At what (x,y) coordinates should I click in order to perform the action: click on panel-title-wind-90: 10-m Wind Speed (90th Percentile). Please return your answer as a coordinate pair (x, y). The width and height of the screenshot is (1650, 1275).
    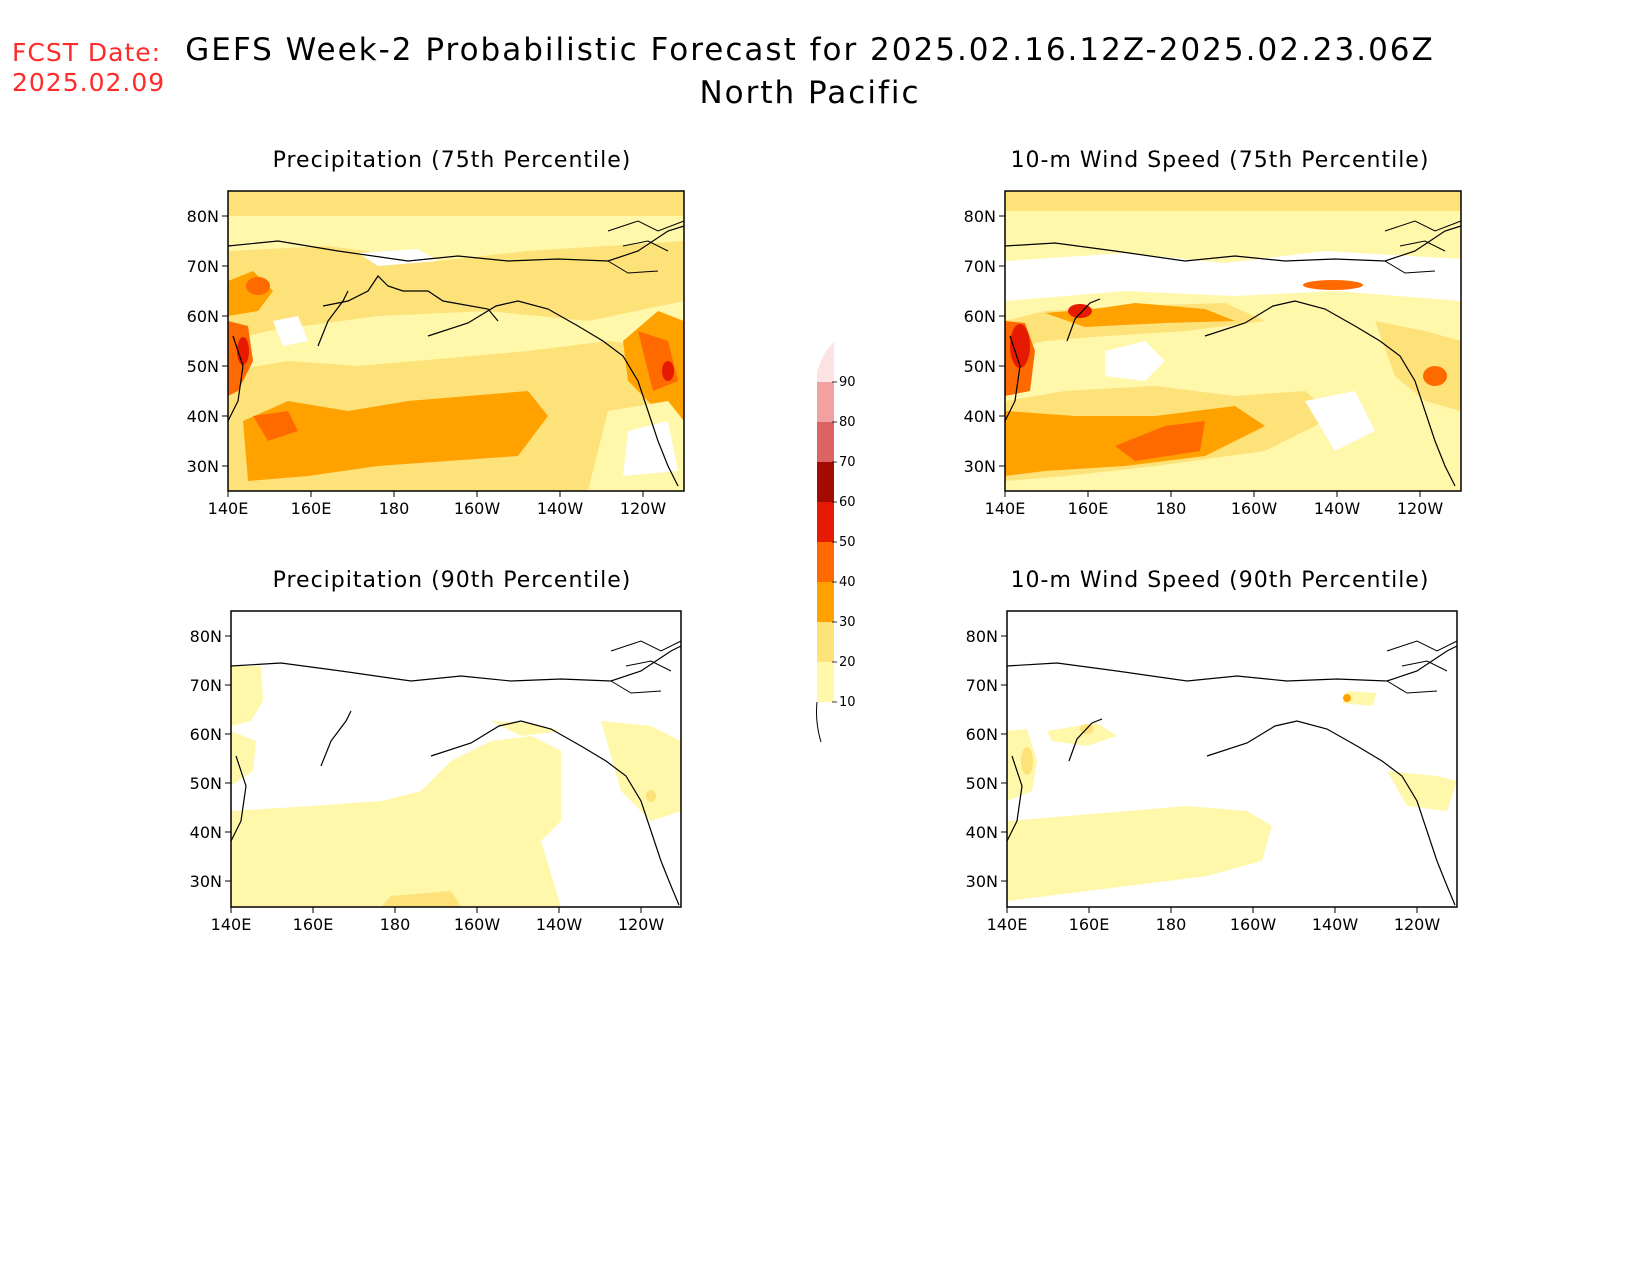
    Looking at the image, I should click on (1220, 580).